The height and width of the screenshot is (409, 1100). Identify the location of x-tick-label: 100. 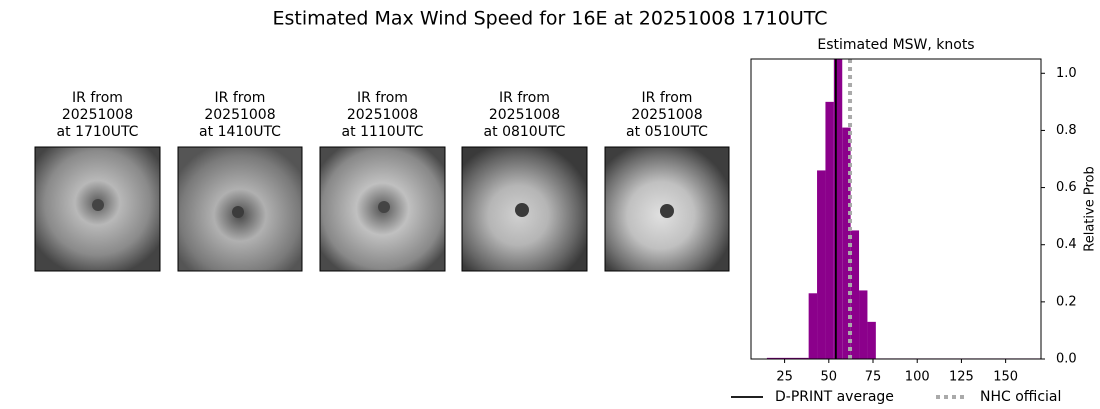
(917, 377).